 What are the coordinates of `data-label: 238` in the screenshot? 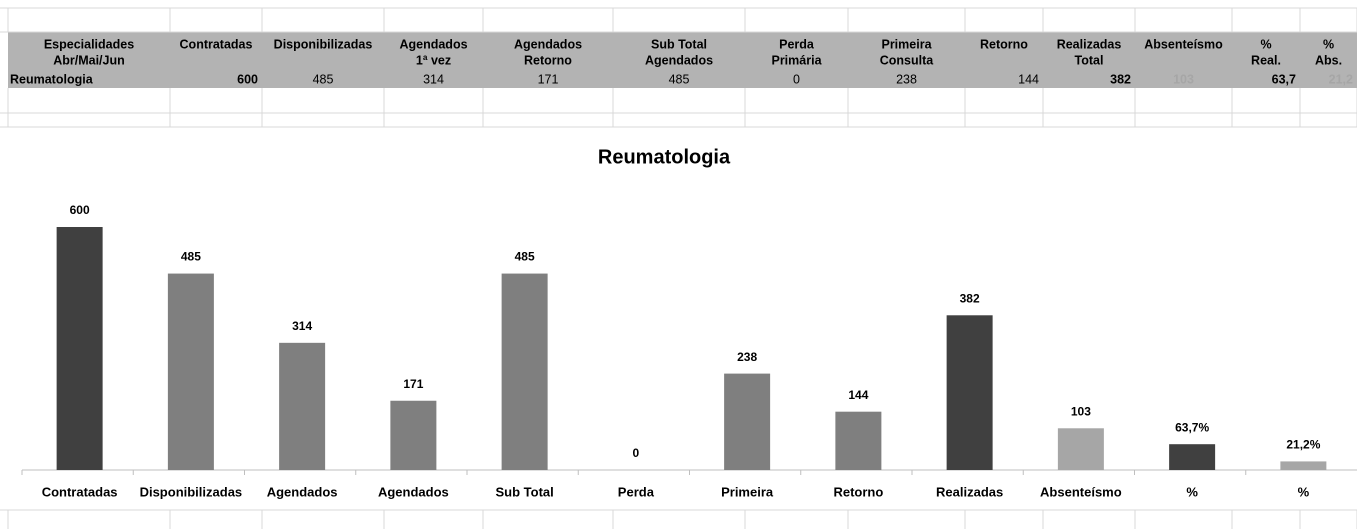 It's located at (747, 357).